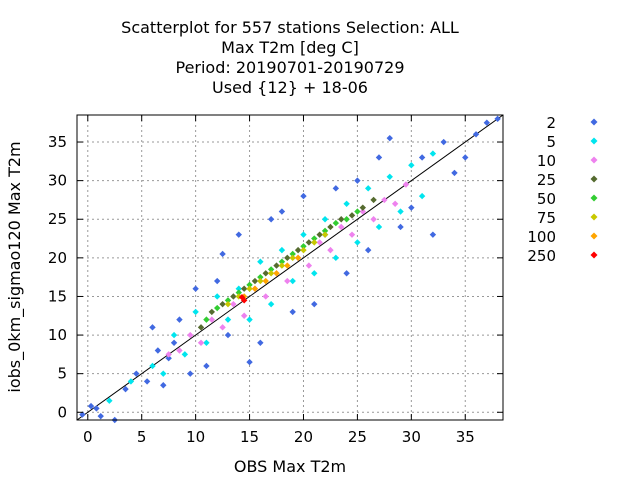 This screenshot has height=480, width=640. Describe the element at coordinates (546, 218) in the screenshot. I see `legend-label: 75` at that location.